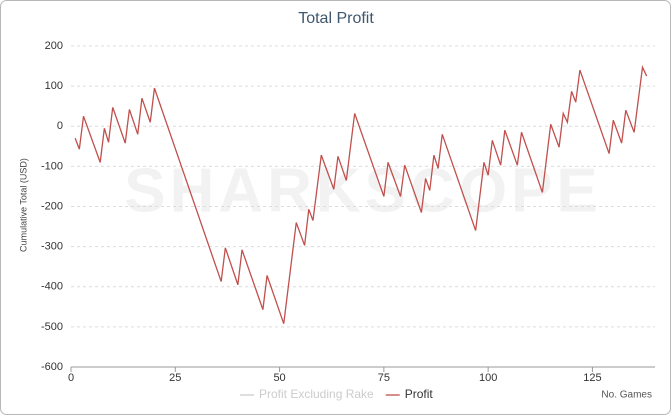 The height and width of the screenshot is (416, 672). Describe the element at coordinates (363, 190) in the screenshot. I see `watermark: SHARKSCOPE` at that location.